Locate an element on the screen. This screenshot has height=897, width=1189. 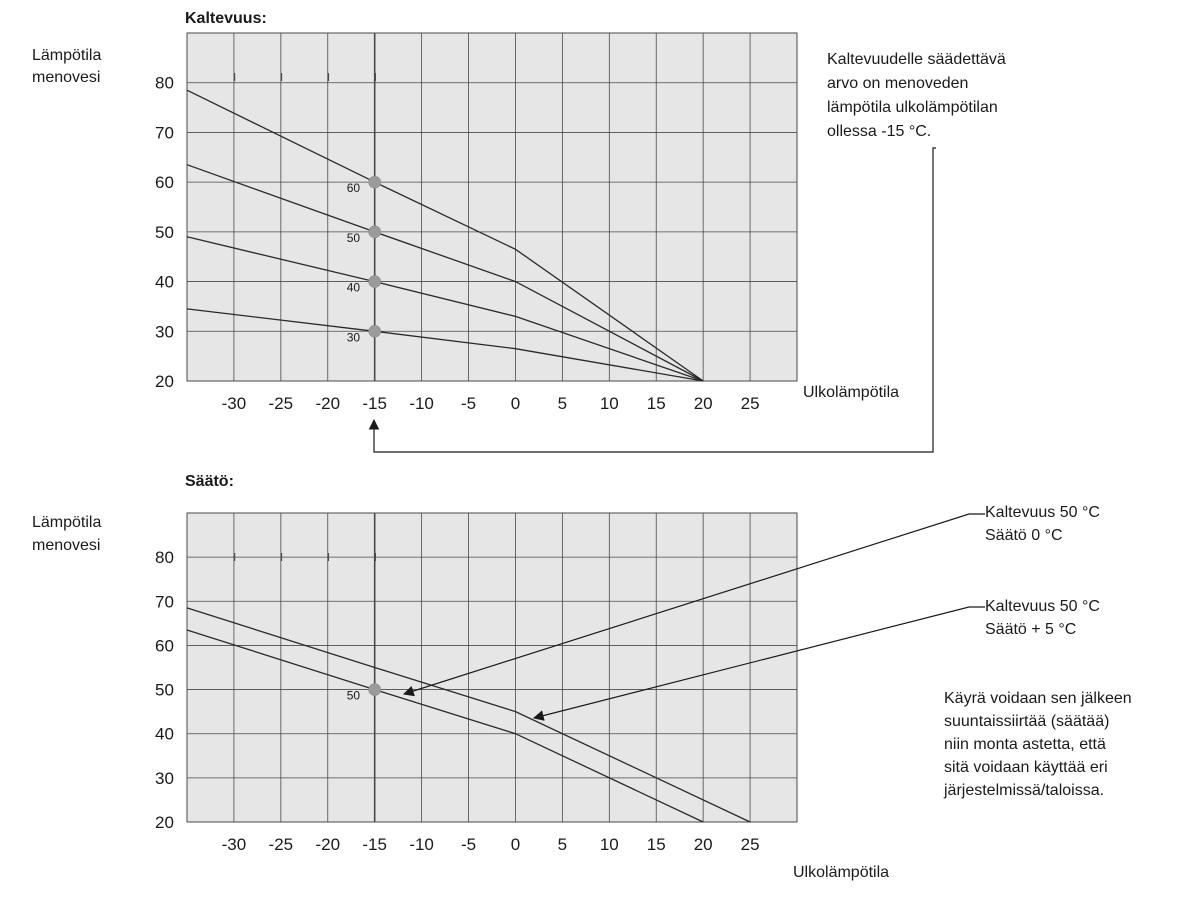
chart1-note-line4: ollessa -15 °C. is located at coordinates (879, 131).